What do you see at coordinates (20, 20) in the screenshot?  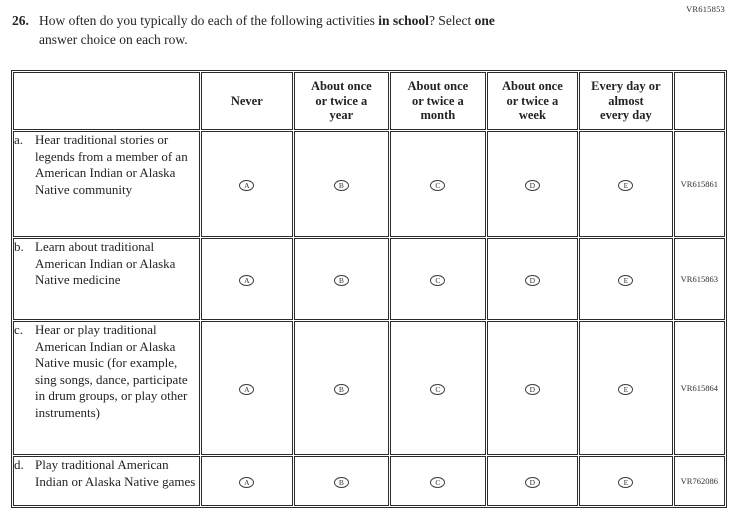 I see `question-number: 26.` at bounding box center [20, 20].